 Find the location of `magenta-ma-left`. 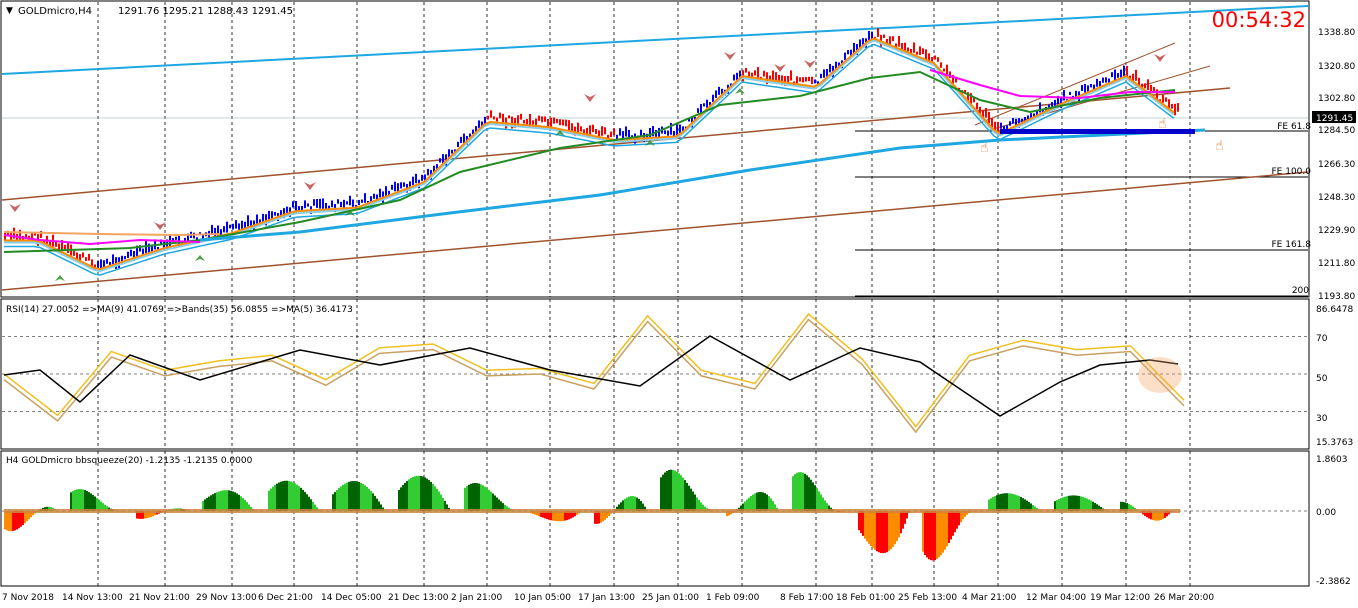

magenta-ma-left is located at coordinates (102, 240).